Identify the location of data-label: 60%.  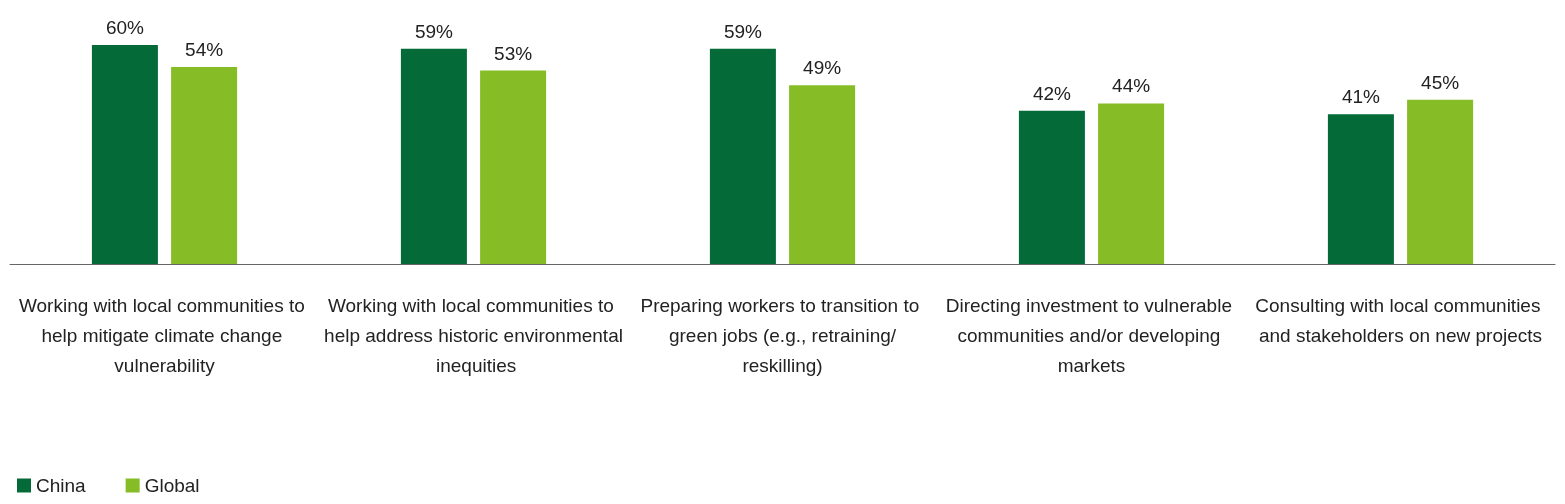
(125, 27).